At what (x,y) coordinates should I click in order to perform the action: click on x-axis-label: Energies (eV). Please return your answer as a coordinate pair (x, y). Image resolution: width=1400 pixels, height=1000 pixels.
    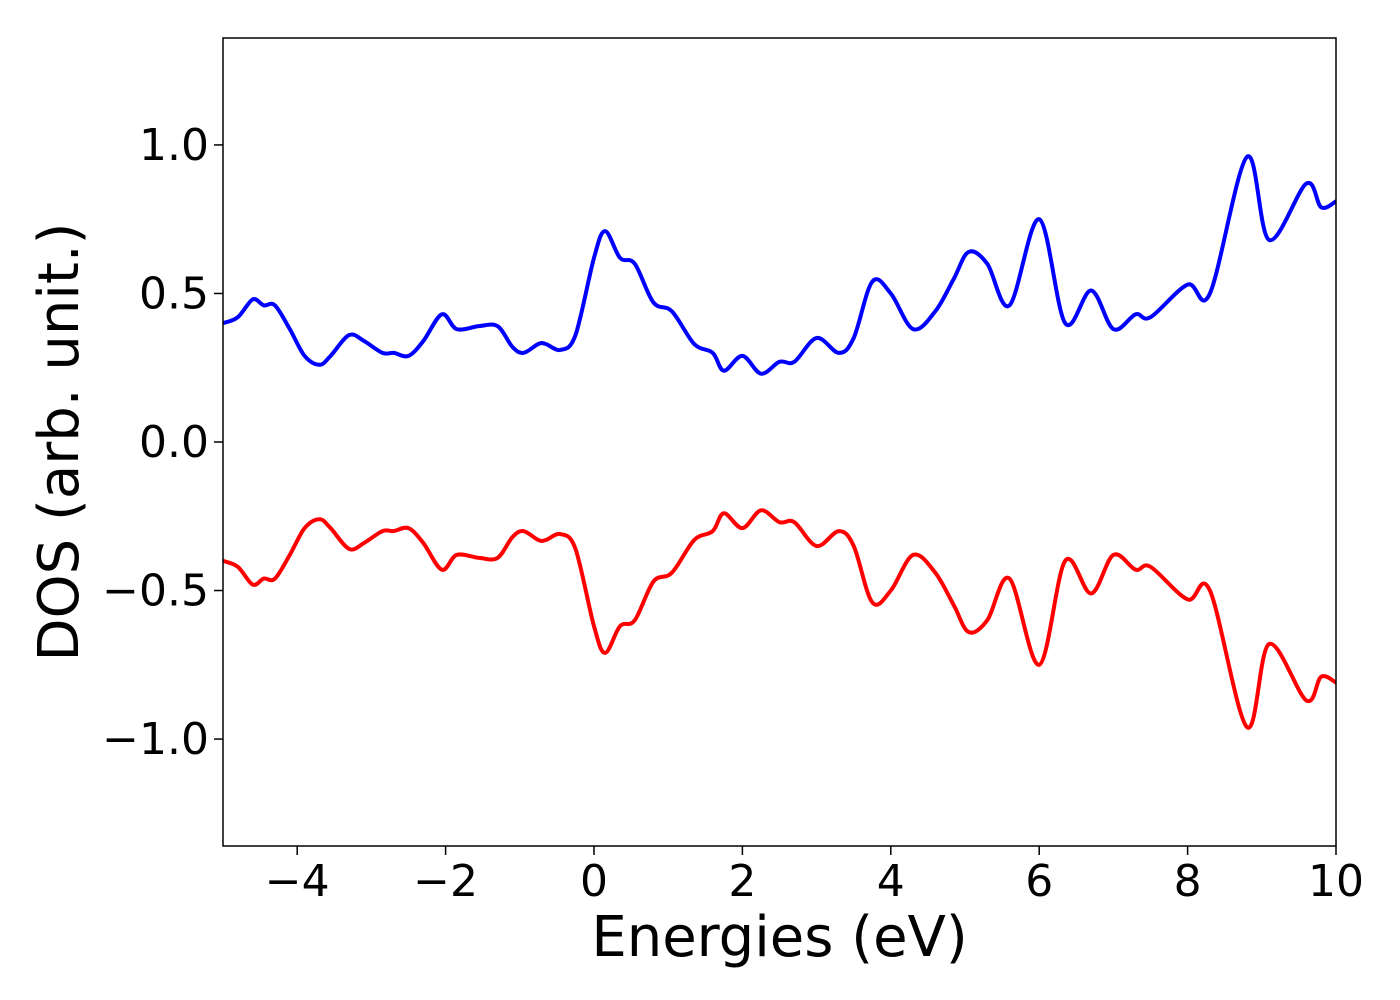
    Looking at the image, I should click on (779, 937).